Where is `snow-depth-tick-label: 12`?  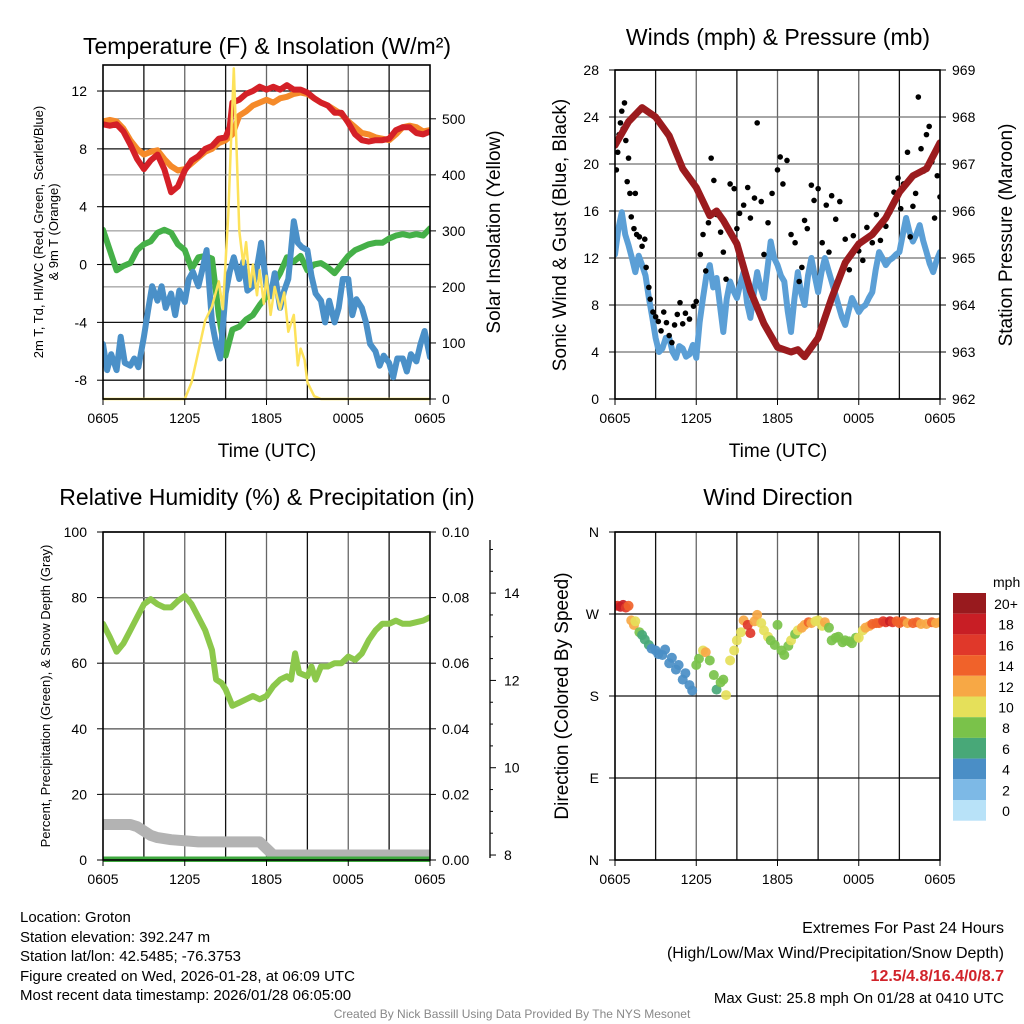 snow-depth-tick-label: 12 is located at coordinates (512, 680).